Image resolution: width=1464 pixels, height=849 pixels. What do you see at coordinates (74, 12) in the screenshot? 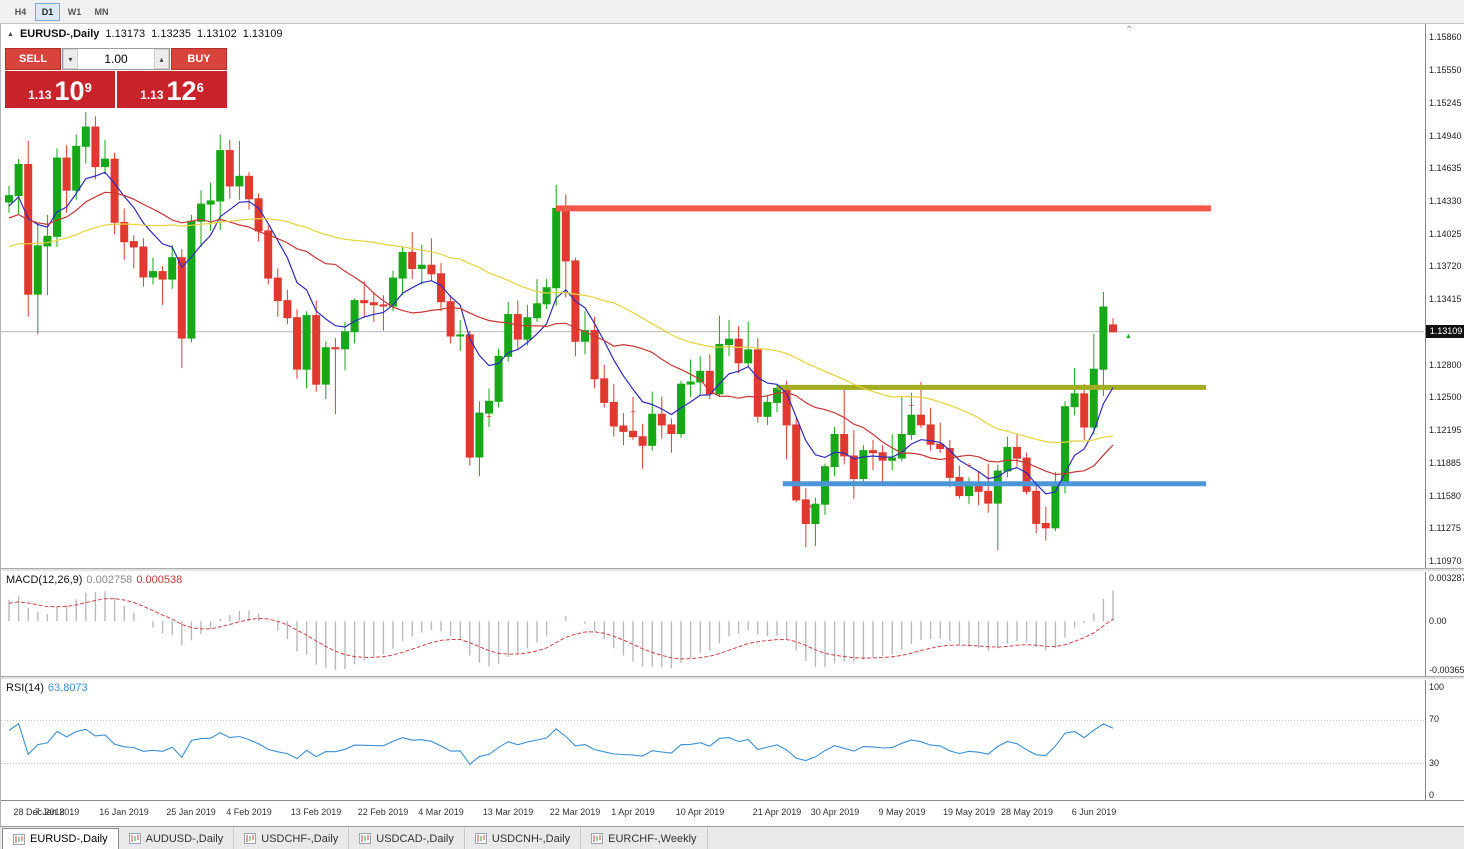
I see `timeframe-button-w1: W1` at bounding box center [74, 12].